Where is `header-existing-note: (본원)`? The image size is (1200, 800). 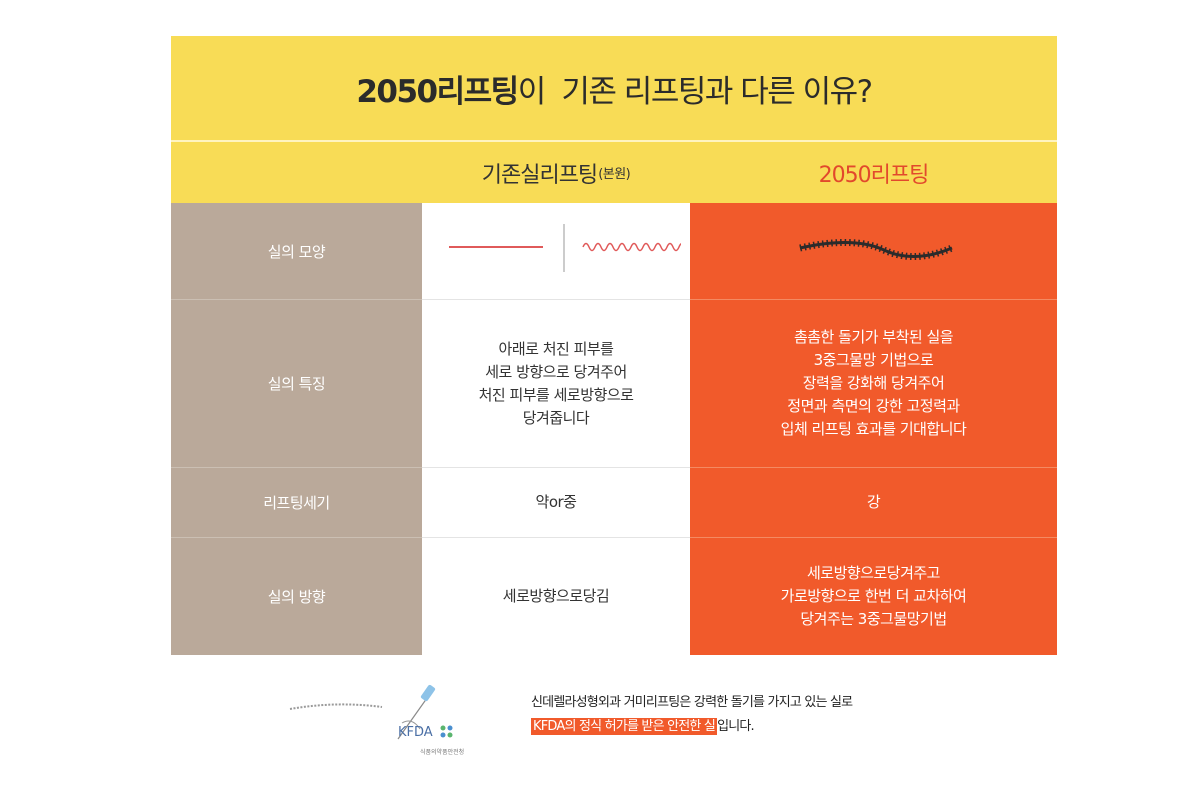 header-existing-note: (본원) is located at coordinates (614, 174).